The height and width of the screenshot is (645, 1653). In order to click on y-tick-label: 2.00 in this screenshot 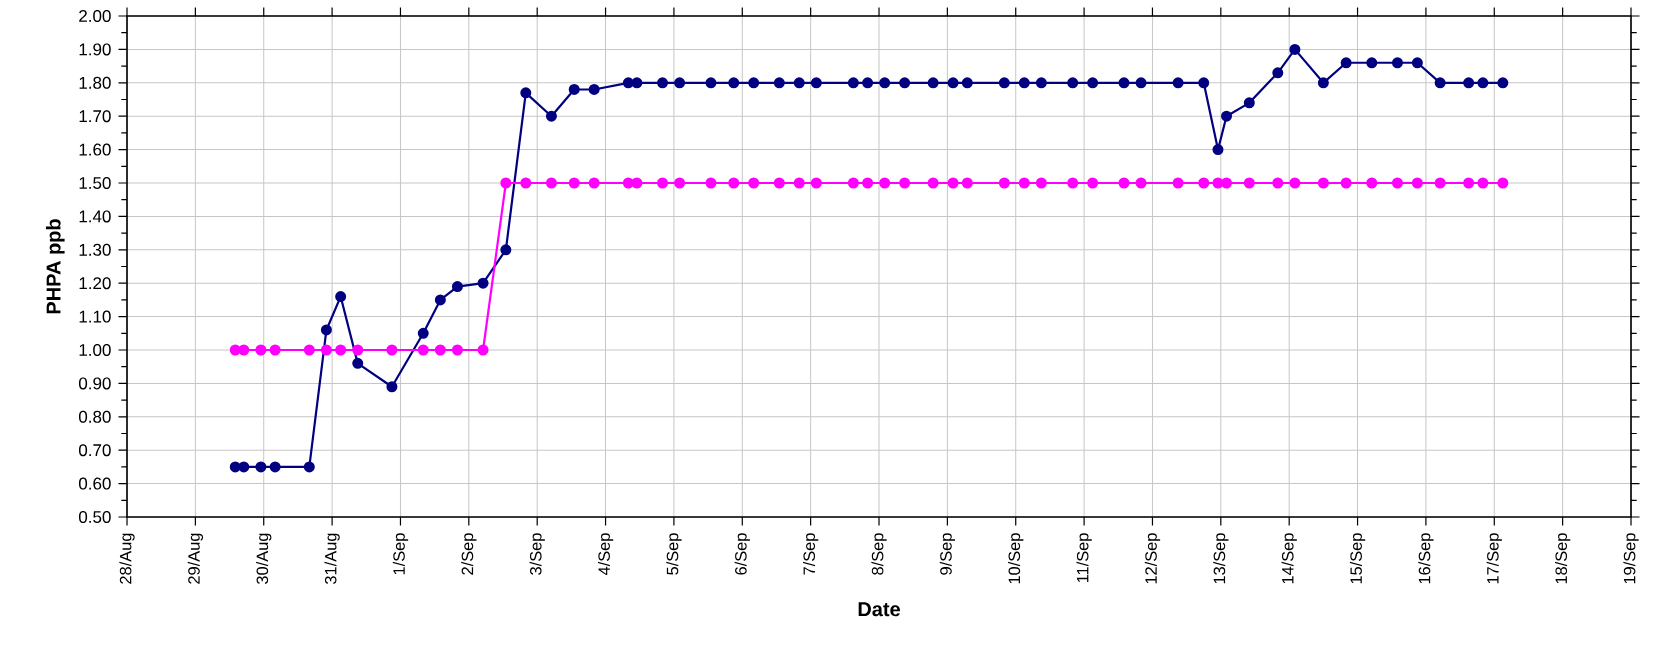, I will do `click(95, 16)`.